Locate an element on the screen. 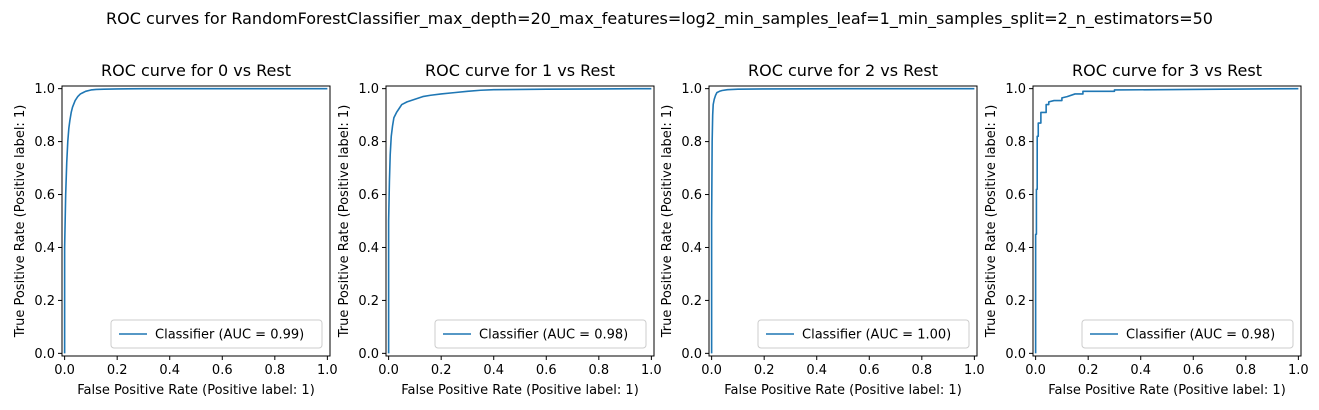 The width and height of the screenshot is (1319, 410). legend-label: Classifier (AUC = 0.99) is located at coordinates (229, 335).